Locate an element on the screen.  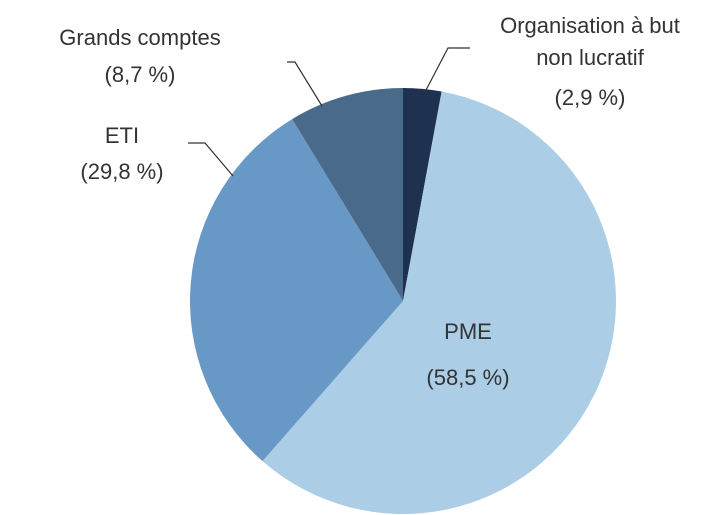
slice-label: Organisation à but non lucratif is located at coordinates (590, 41).